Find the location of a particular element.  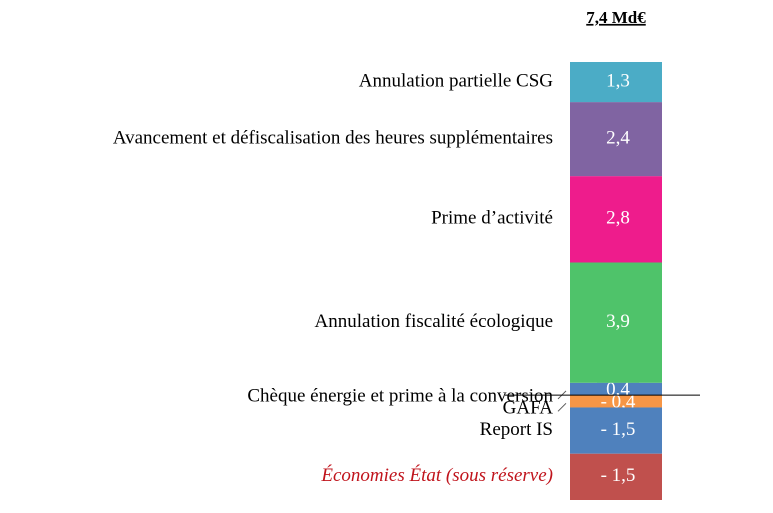

value-label: 3,9 is located at coordinates (618, 321).